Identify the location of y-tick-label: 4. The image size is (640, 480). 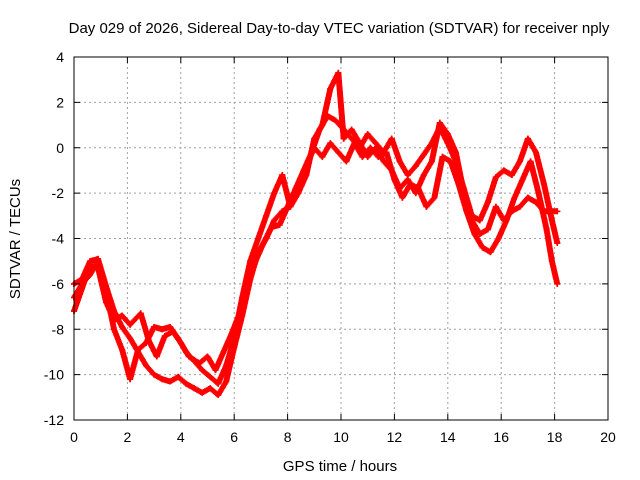
(60, 57).